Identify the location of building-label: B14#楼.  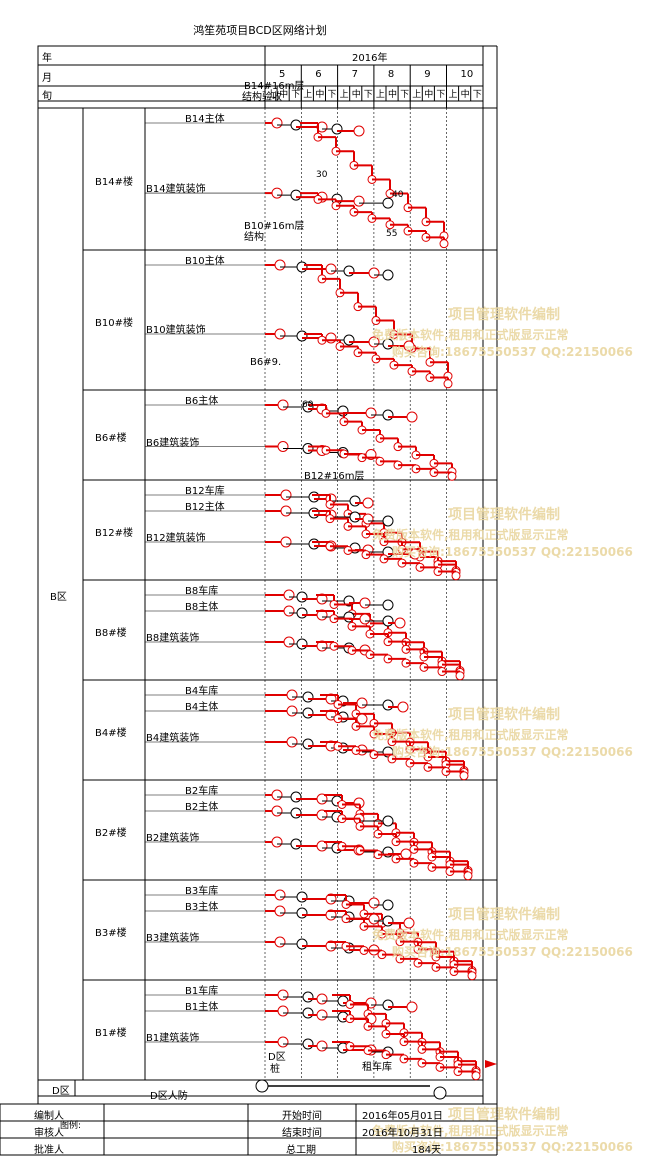
(114, 182).